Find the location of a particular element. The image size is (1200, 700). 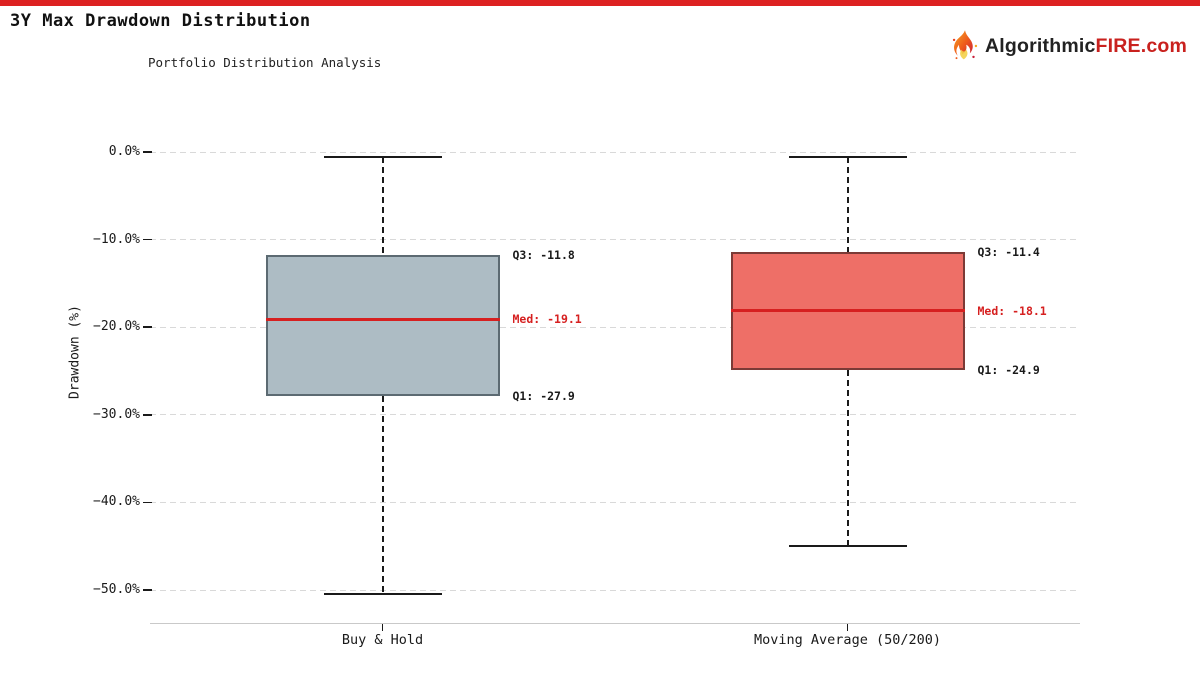

annotation-q1: Q1: -27.9 is located at coordinates (543, 396).